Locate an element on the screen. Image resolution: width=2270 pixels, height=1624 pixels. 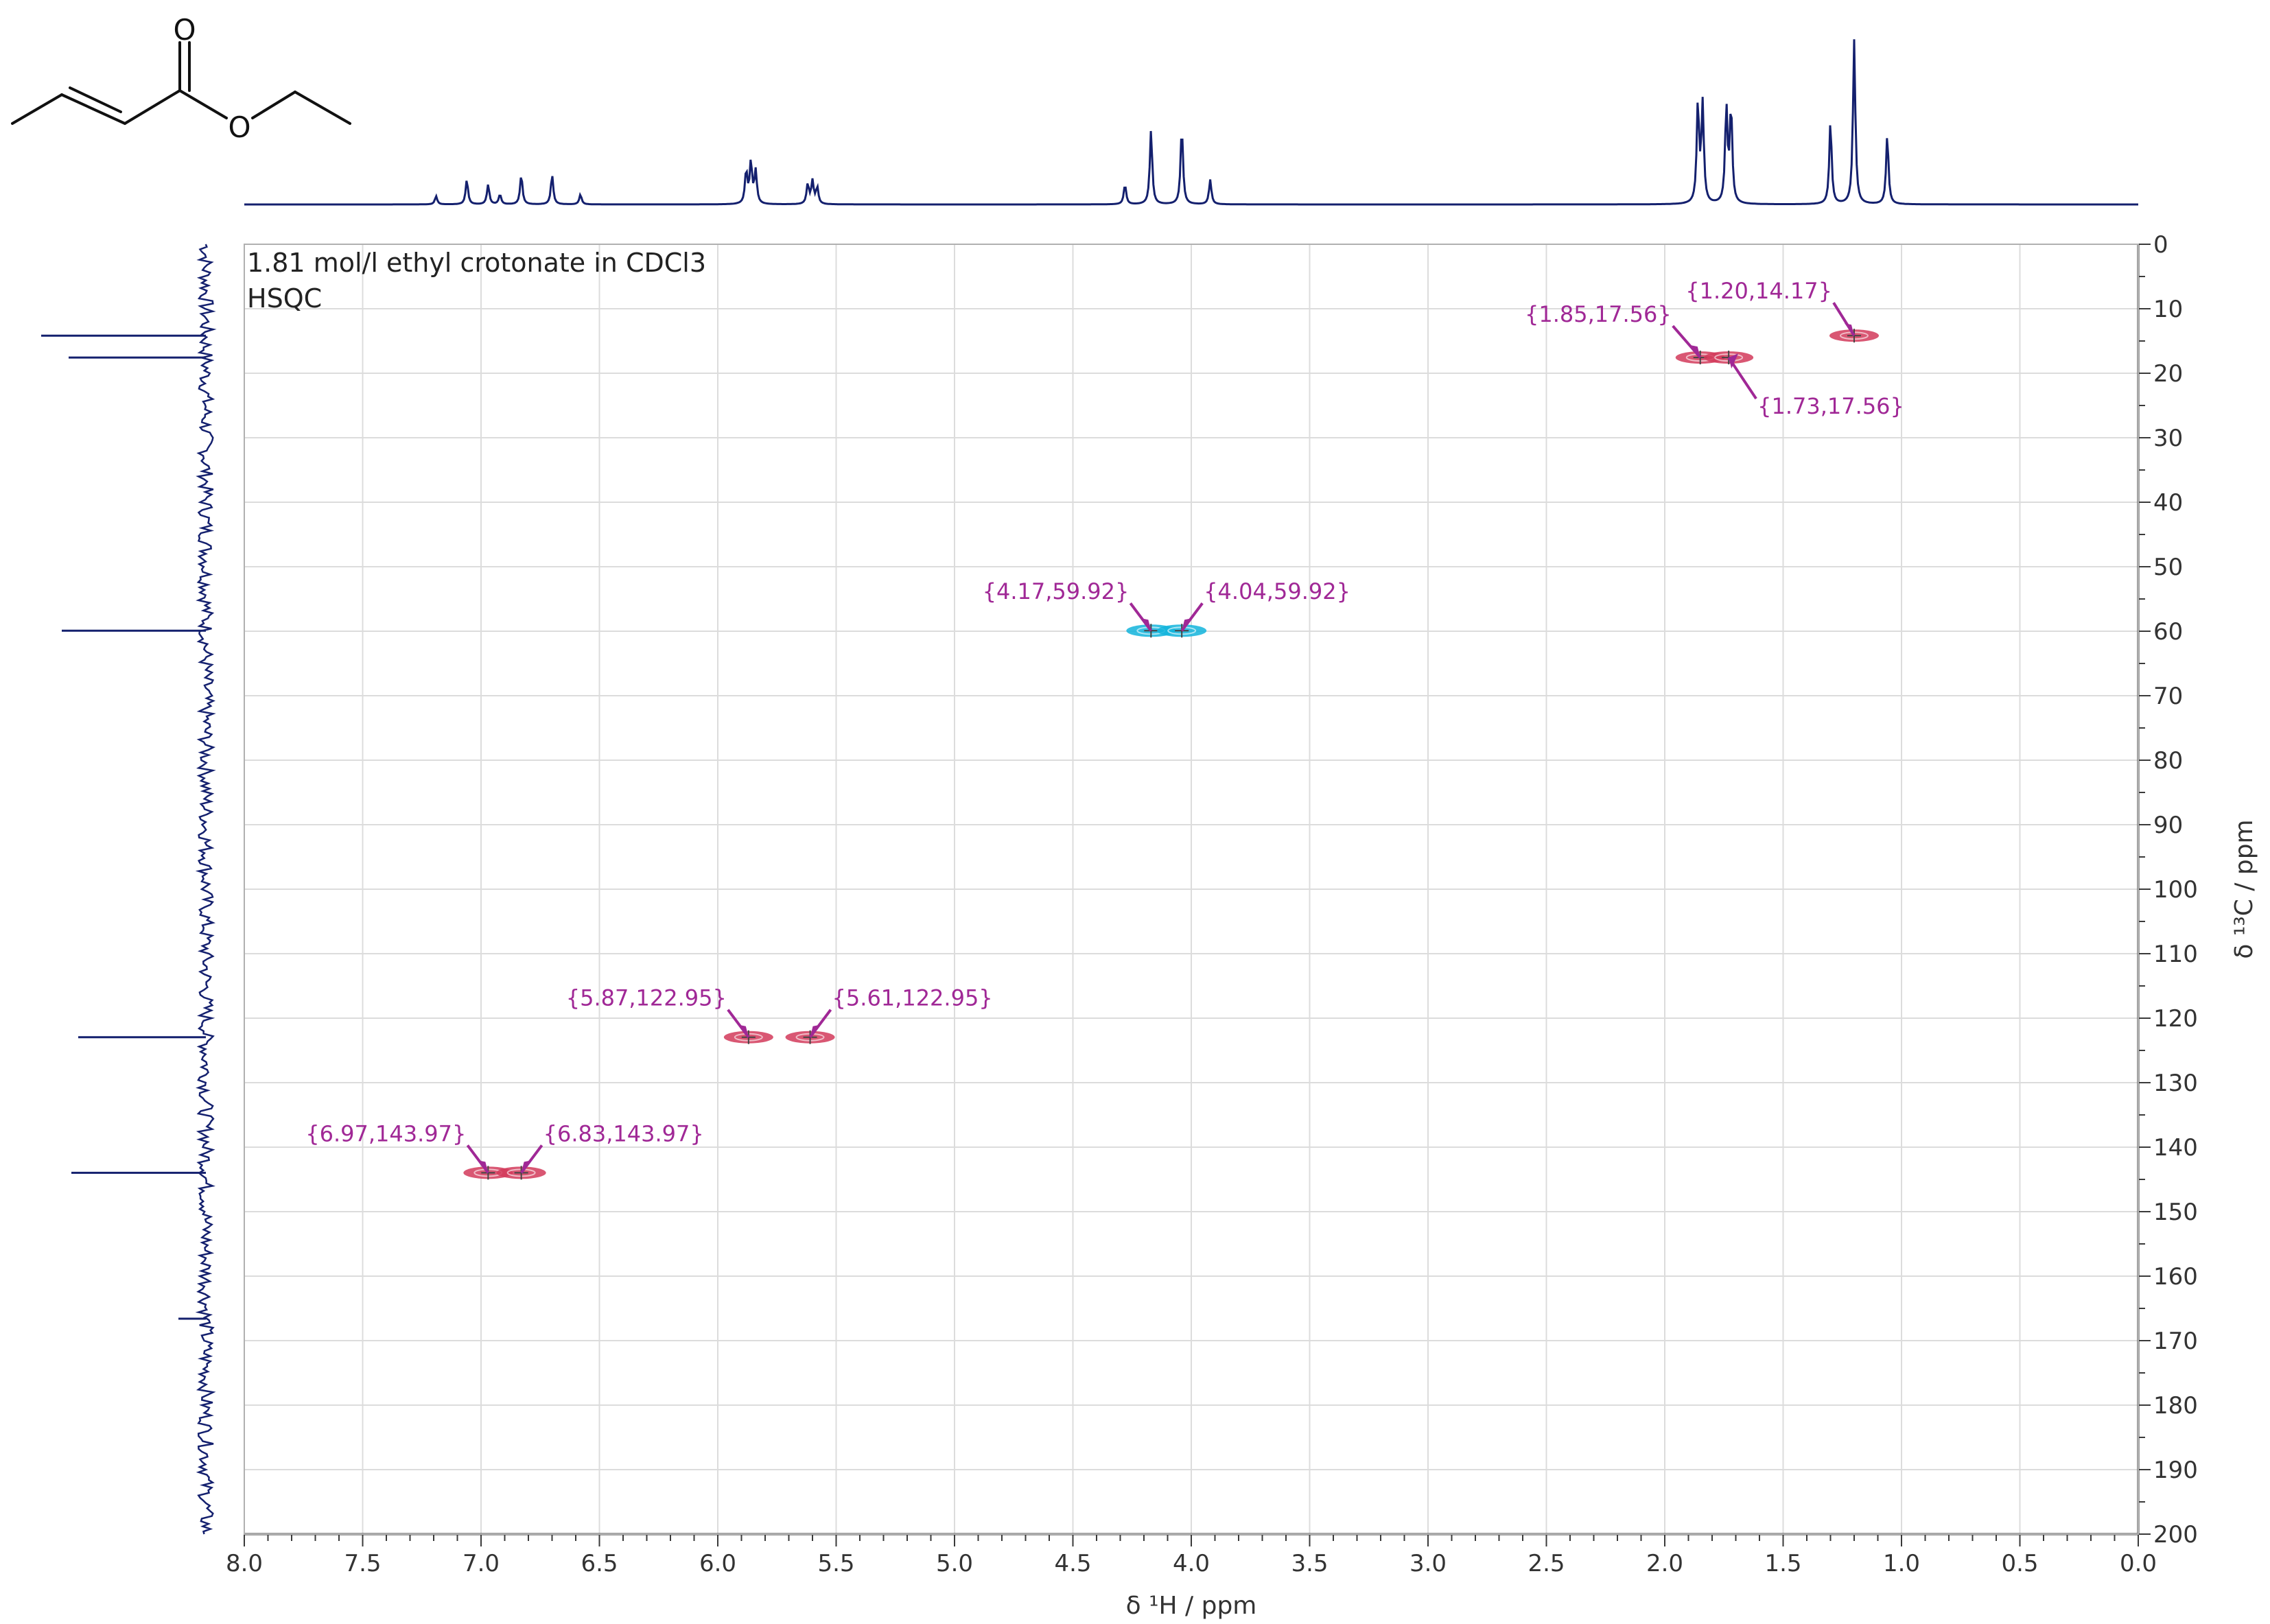
proton-spectrum-trace is located at coordinates (1191, 122).